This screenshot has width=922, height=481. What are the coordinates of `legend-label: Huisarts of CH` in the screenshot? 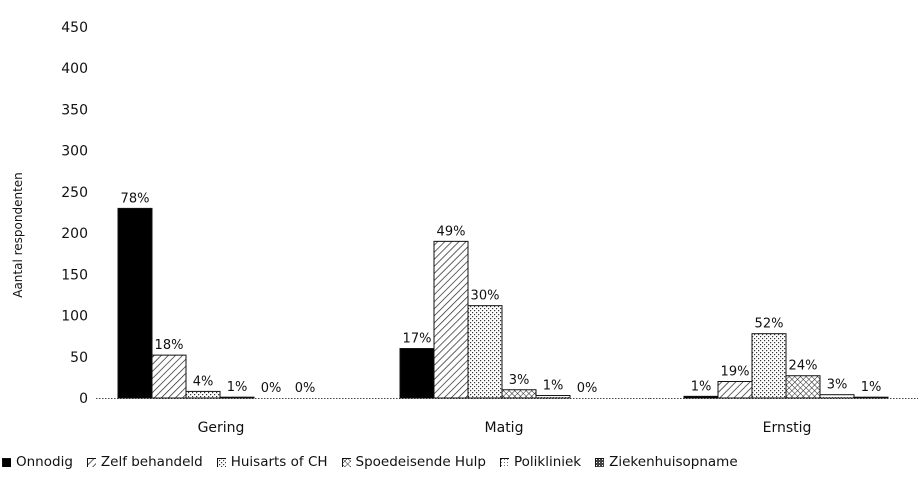 It's located at (279, 462).